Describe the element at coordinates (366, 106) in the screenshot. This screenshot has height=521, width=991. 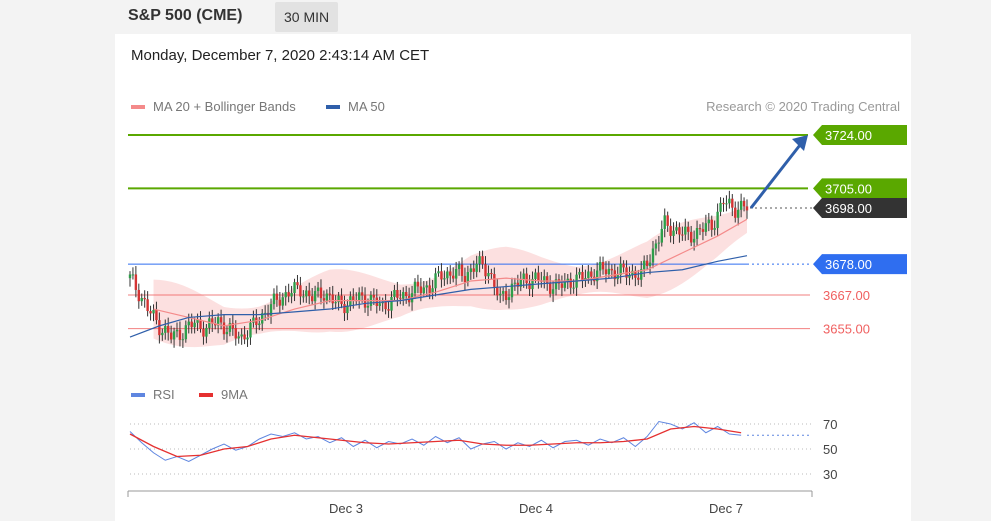
I see `legend-ma50-label: MA 50` at that location.